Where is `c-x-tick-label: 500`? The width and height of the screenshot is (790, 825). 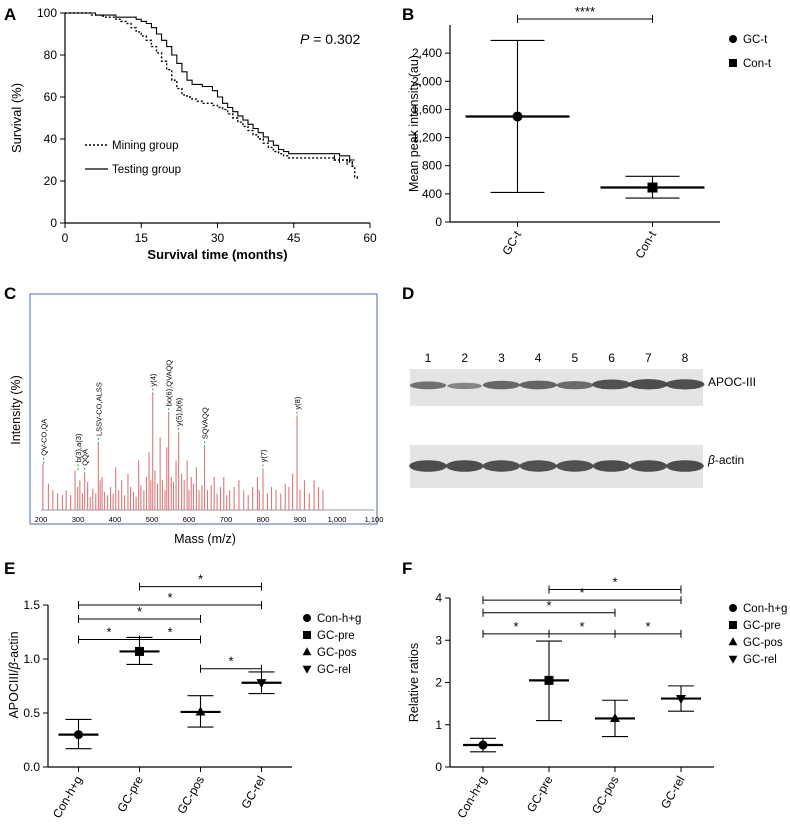
c-x-tick-label: 500 is located at coordinates (152, 519).